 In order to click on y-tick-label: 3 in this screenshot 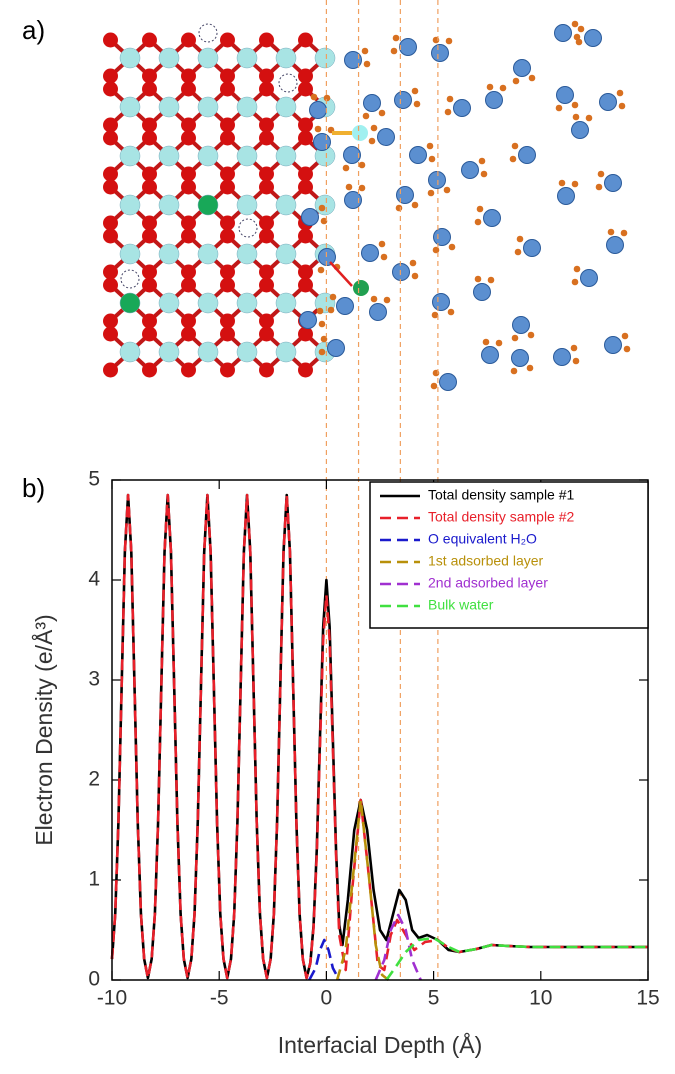, I will do `click(94, 679)`.